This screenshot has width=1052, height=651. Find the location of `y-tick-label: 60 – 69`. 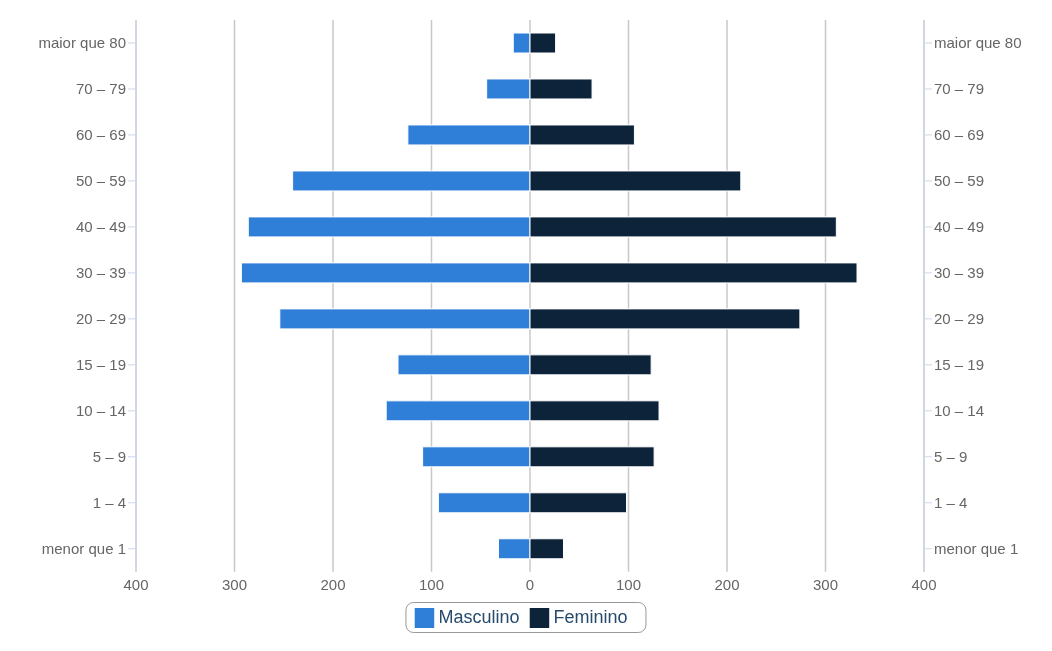

y-tick-label: 60 – 69 is located at coordinates (100, 135).